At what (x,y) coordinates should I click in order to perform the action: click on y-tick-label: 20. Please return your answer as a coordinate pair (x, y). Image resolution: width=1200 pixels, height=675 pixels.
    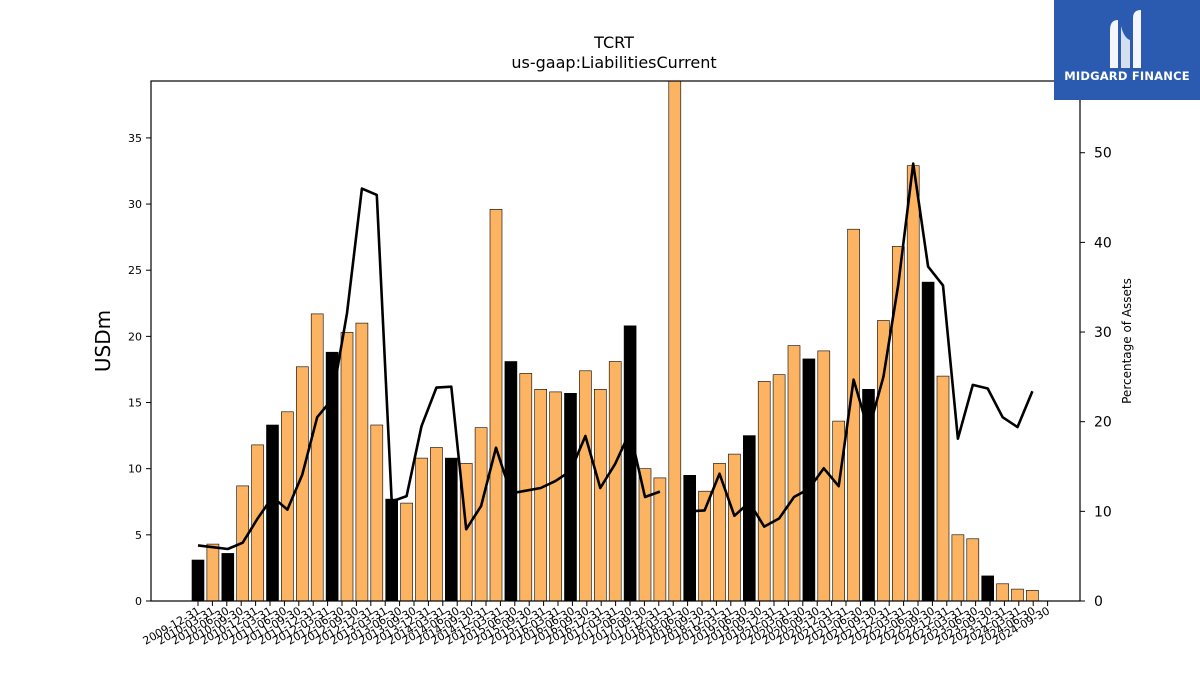
    Looking at the image, I should click on (135, 336).